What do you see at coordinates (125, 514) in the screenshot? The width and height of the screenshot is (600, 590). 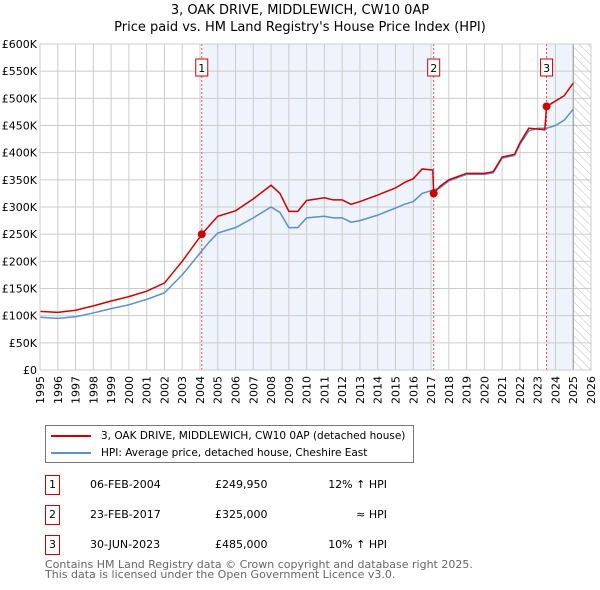 I see `sale-date: 23-FEB-2017` at bounding box center [125, 514].